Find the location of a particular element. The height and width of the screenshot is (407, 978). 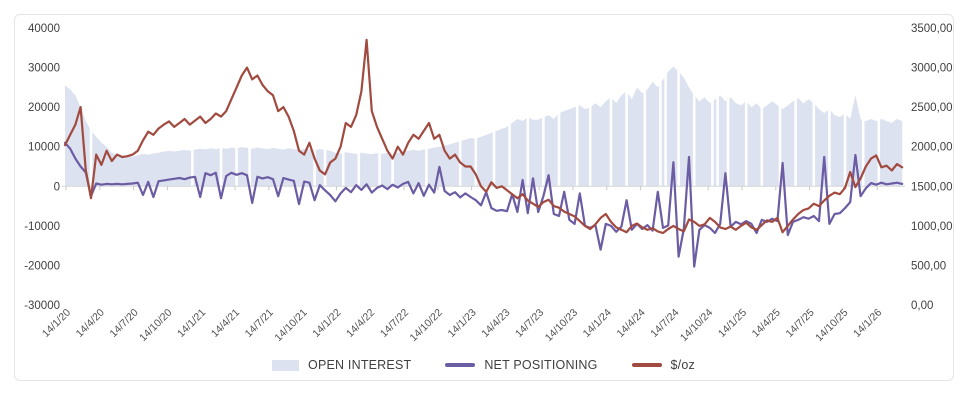

left-axis-tick-label: -30000 is located at coordinates (42, 306).